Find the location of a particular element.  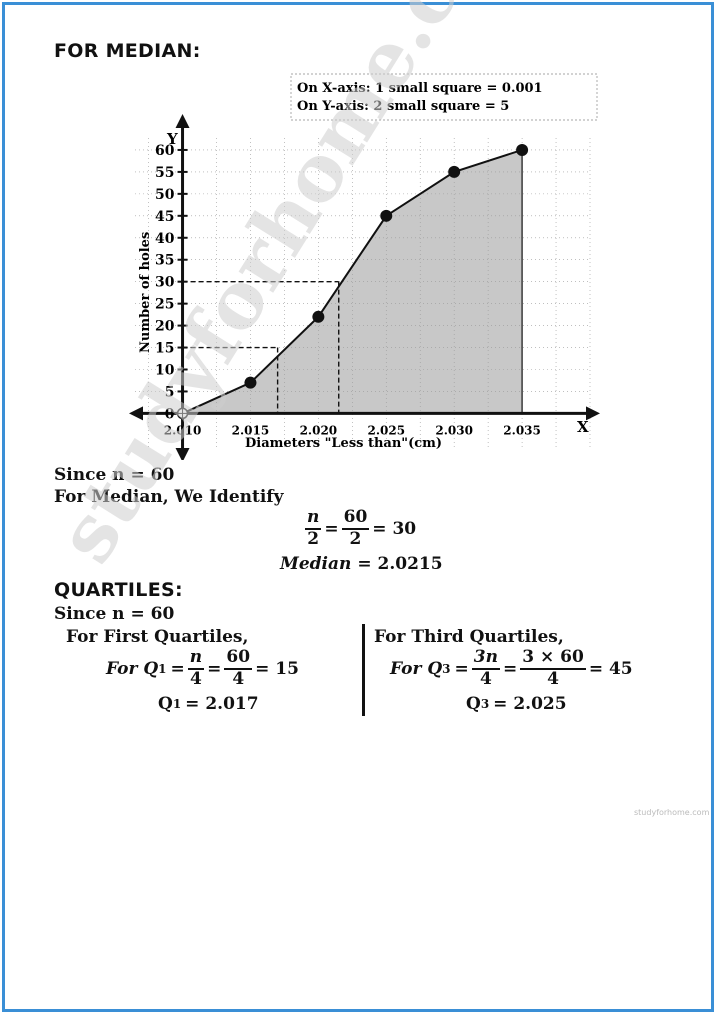

median-heading: FOR MEDIAN: is located at coordinates (127, 51).